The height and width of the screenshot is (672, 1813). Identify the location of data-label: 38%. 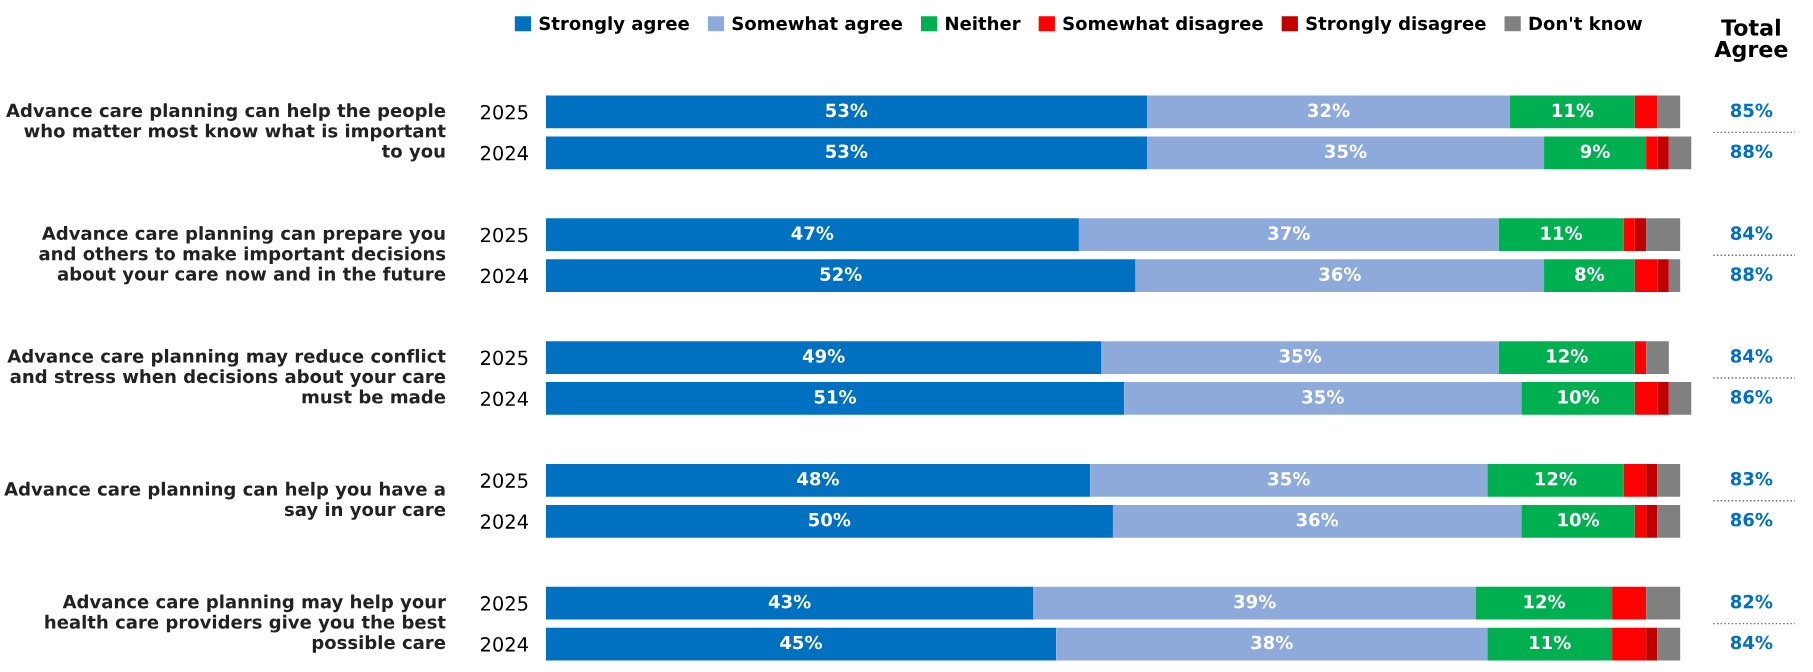
(1272, 642).